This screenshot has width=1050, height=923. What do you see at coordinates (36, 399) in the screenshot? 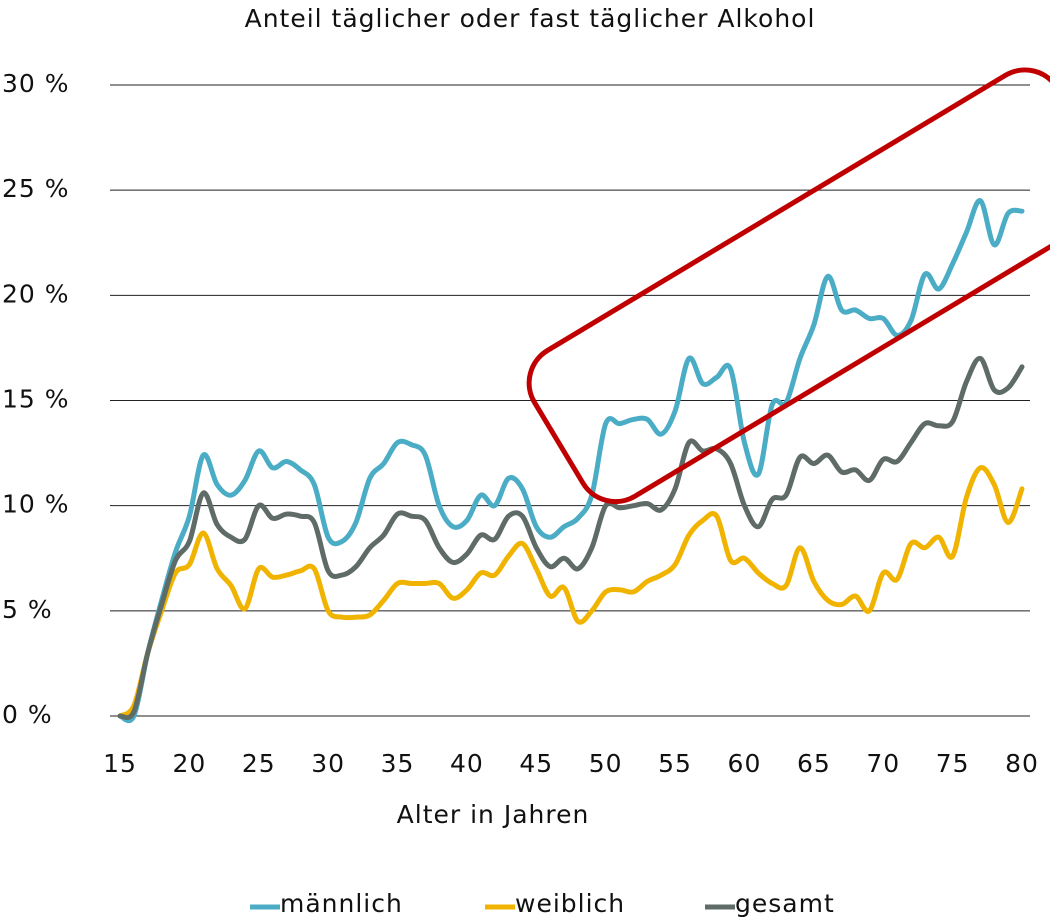
I see `y-tick-label: 15 %` at bounding box center [36, 399].